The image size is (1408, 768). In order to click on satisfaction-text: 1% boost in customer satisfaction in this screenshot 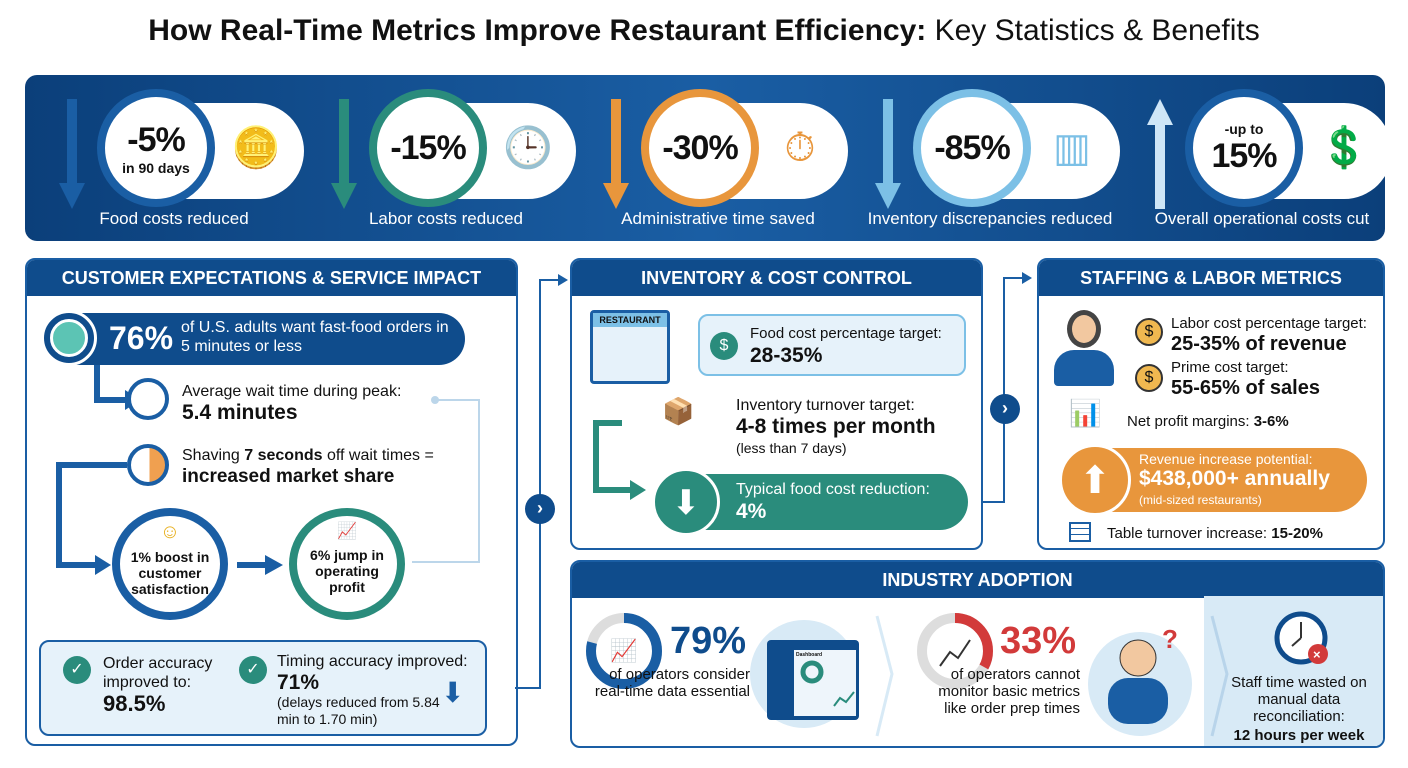, I will do `click(170, 573)`.